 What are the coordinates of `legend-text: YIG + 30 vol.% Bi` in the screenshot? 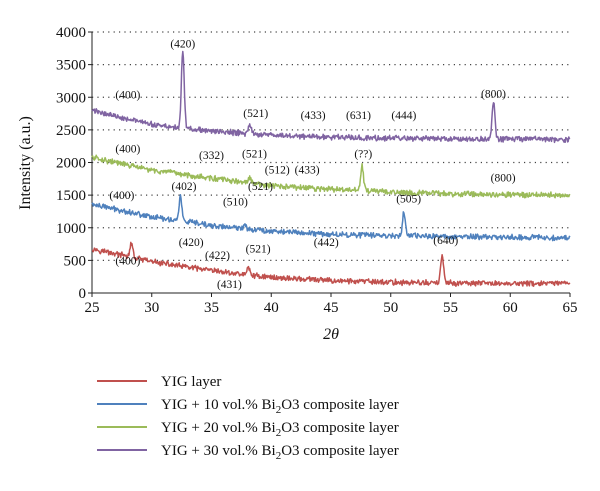 It's located at (218, 451).